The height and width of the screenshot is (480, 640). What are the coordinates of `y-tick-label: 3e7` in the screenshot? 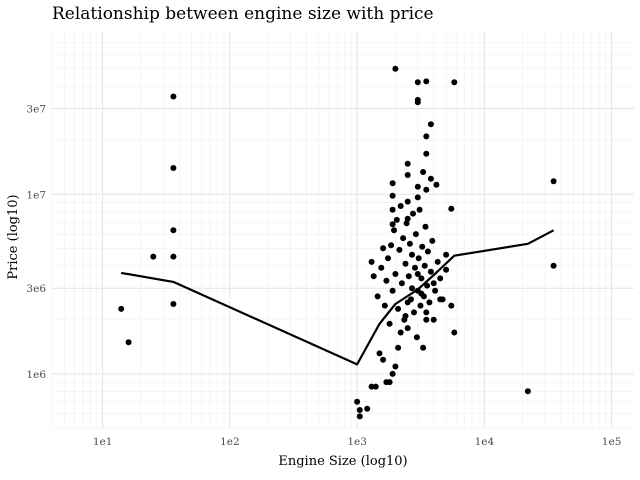 It's located at (36, 110).